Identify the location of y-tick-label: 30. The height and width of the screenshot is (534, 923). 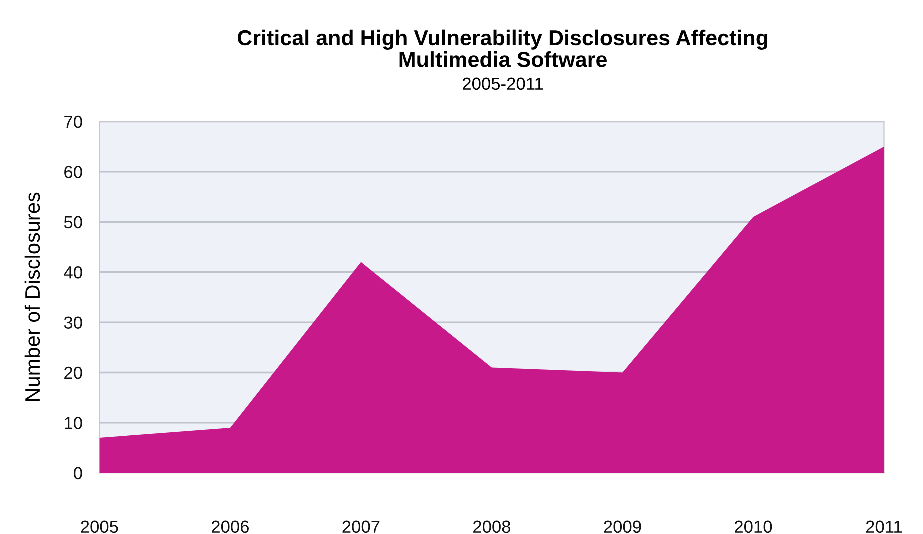
(73, 322).